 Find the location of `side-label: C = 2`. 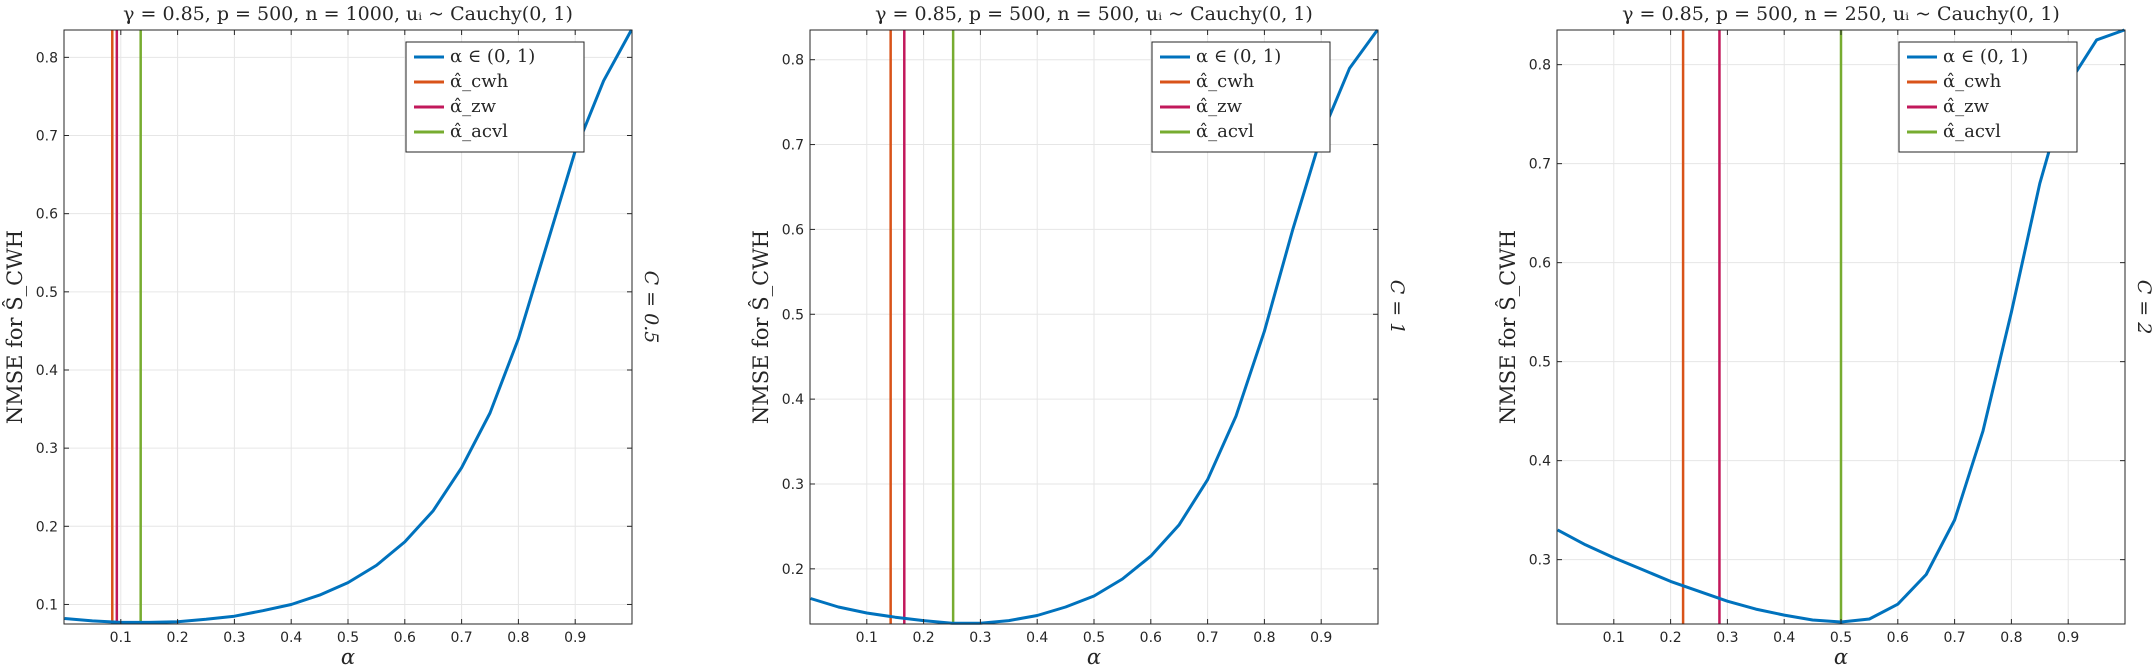

side-label: C = 2 is located at coordinates (2142, 307).